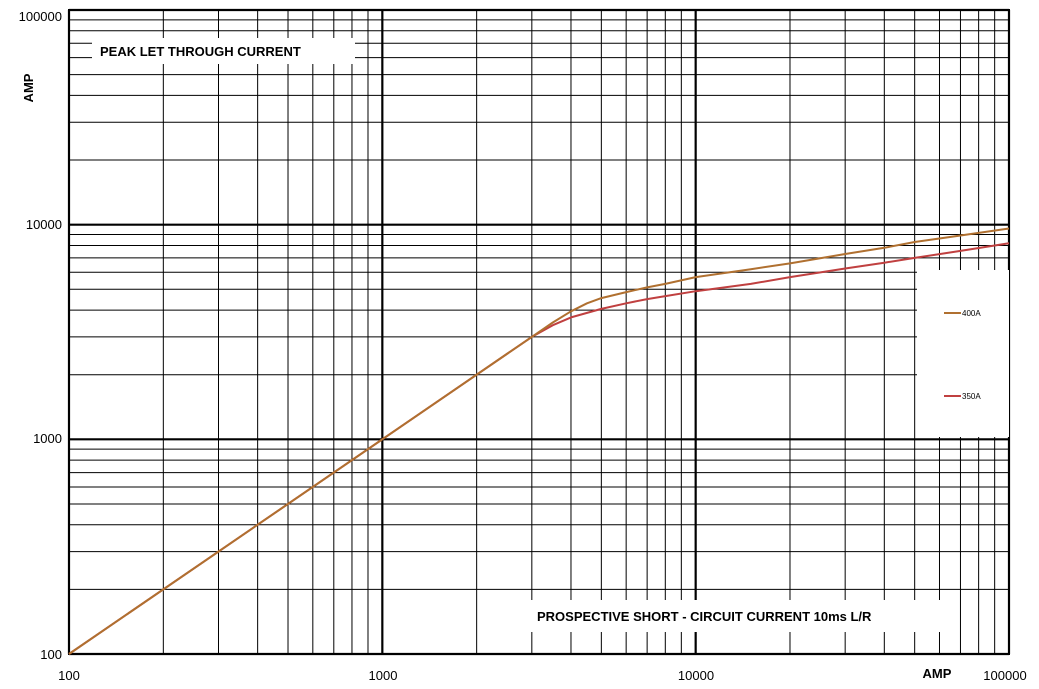  What do you see at coordinates (971, 396) in the screenshot?
I see `legend-label-350a: 350A` at bounding box center [971, 396].